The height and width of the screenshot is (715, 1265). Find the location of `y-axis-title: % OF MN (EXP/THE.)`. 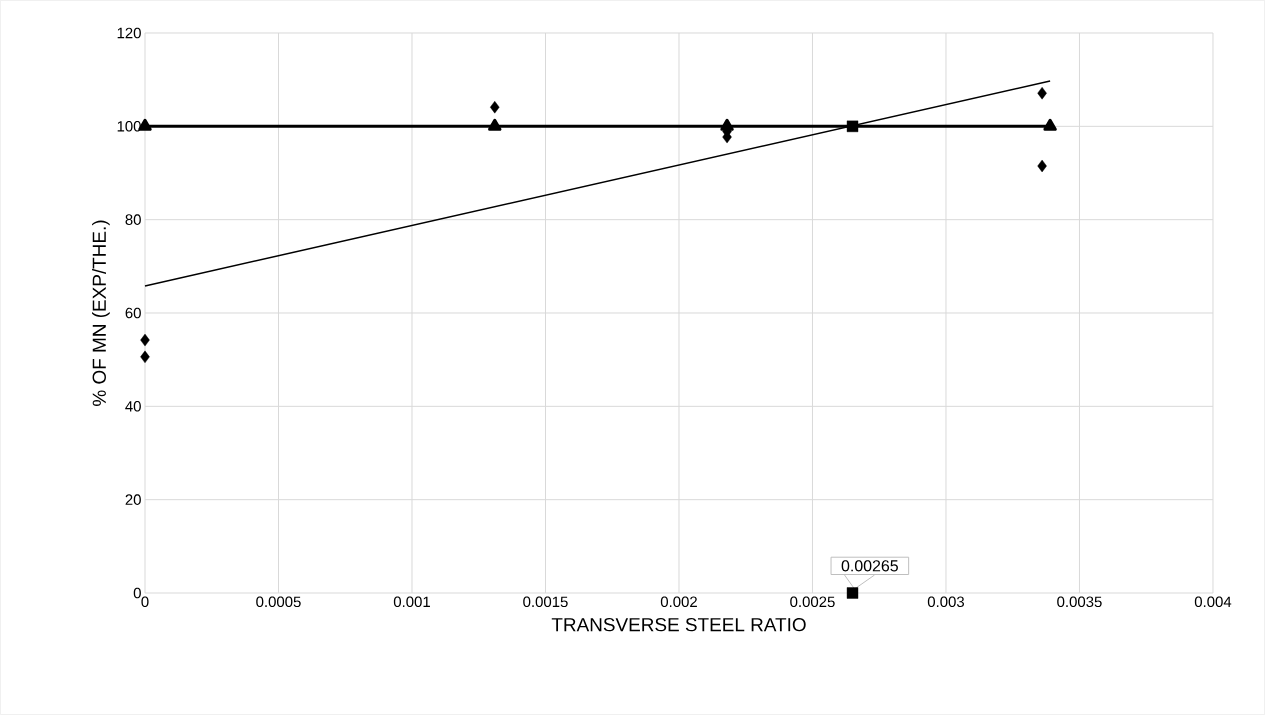

y-axis-title: % OF MN (EXP/THE.) is located at coordinates (101, 313).